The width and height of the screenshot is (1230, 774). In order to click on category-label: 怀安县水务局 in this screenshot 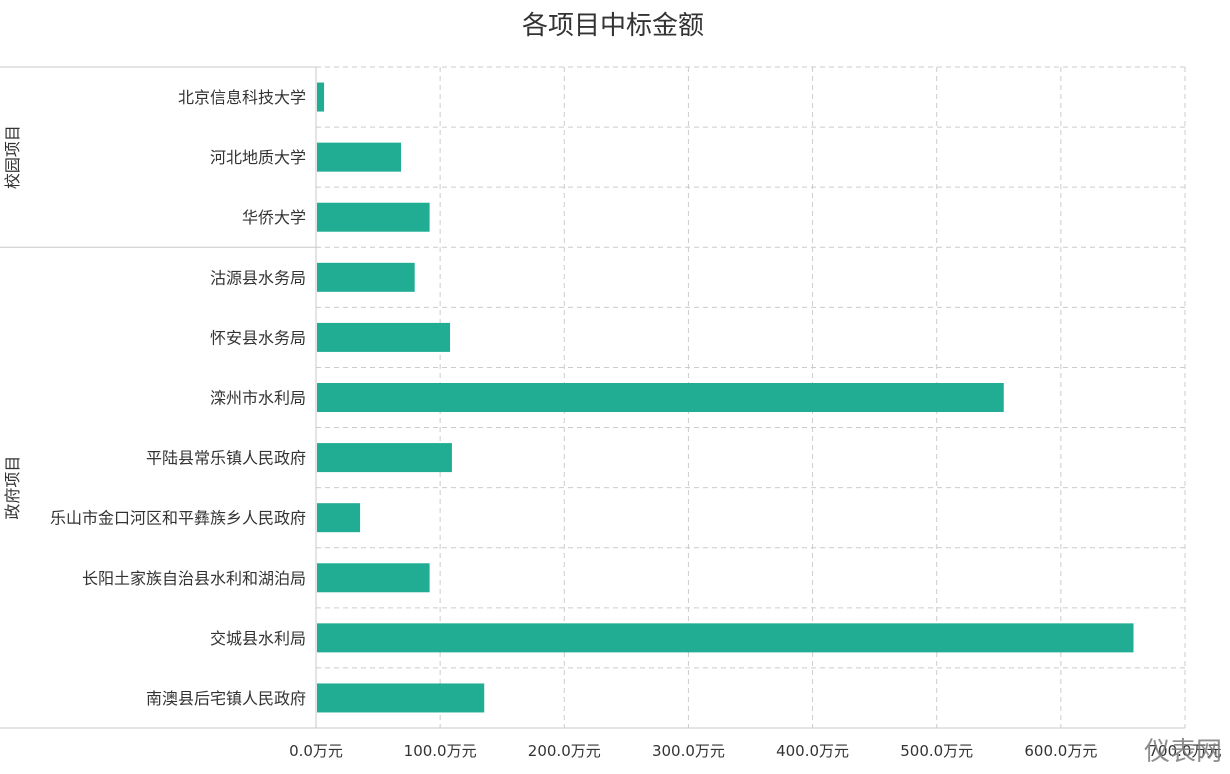, I will do `click(258, 337)`.